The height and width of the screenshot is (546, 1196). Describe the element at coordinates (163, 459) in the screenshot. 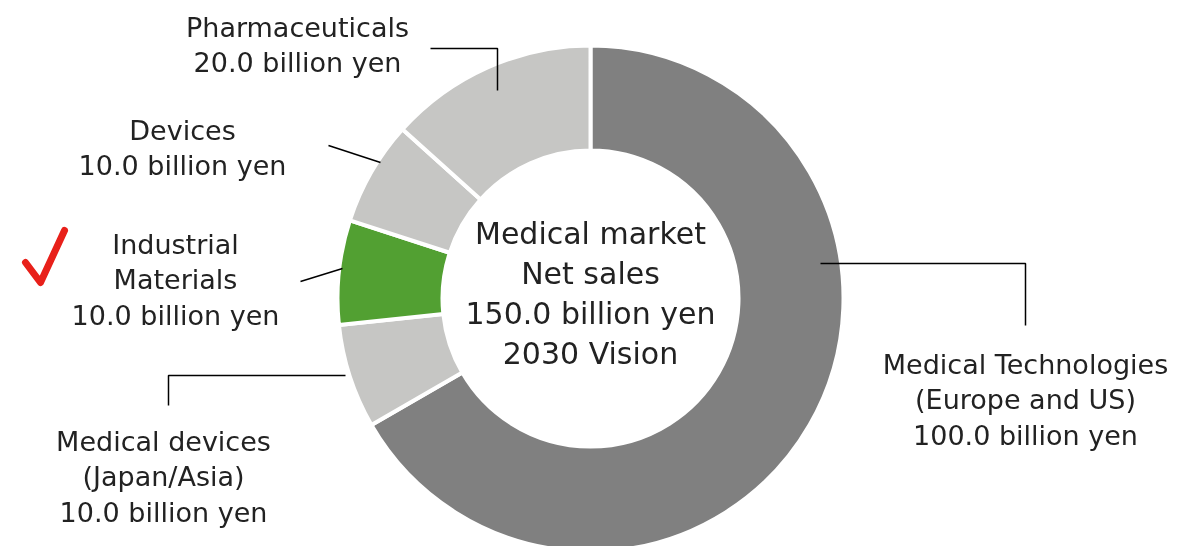

I see `slice-label: Medical devices (Japan/Asia)` at that location.